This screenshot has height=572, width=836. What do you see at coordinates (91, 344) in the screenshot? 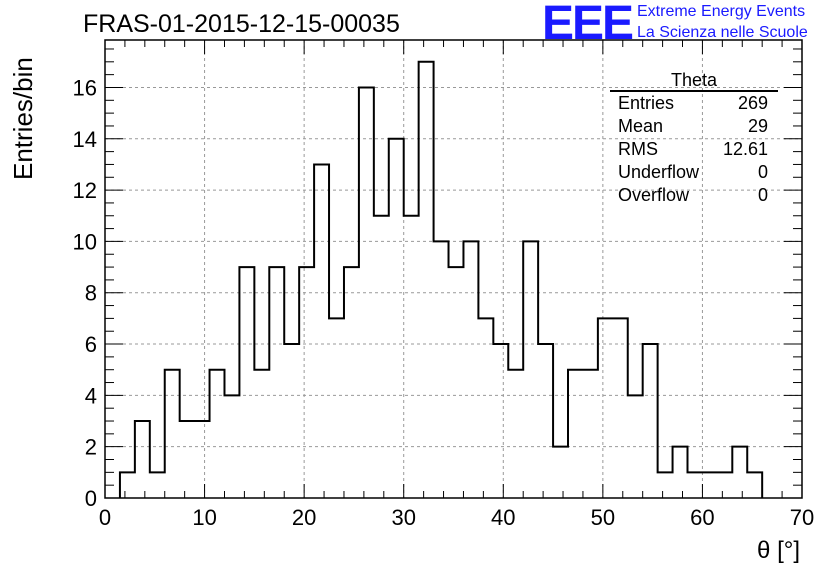
I see `y-tick-label: 6` at bounding box center [91, 344].